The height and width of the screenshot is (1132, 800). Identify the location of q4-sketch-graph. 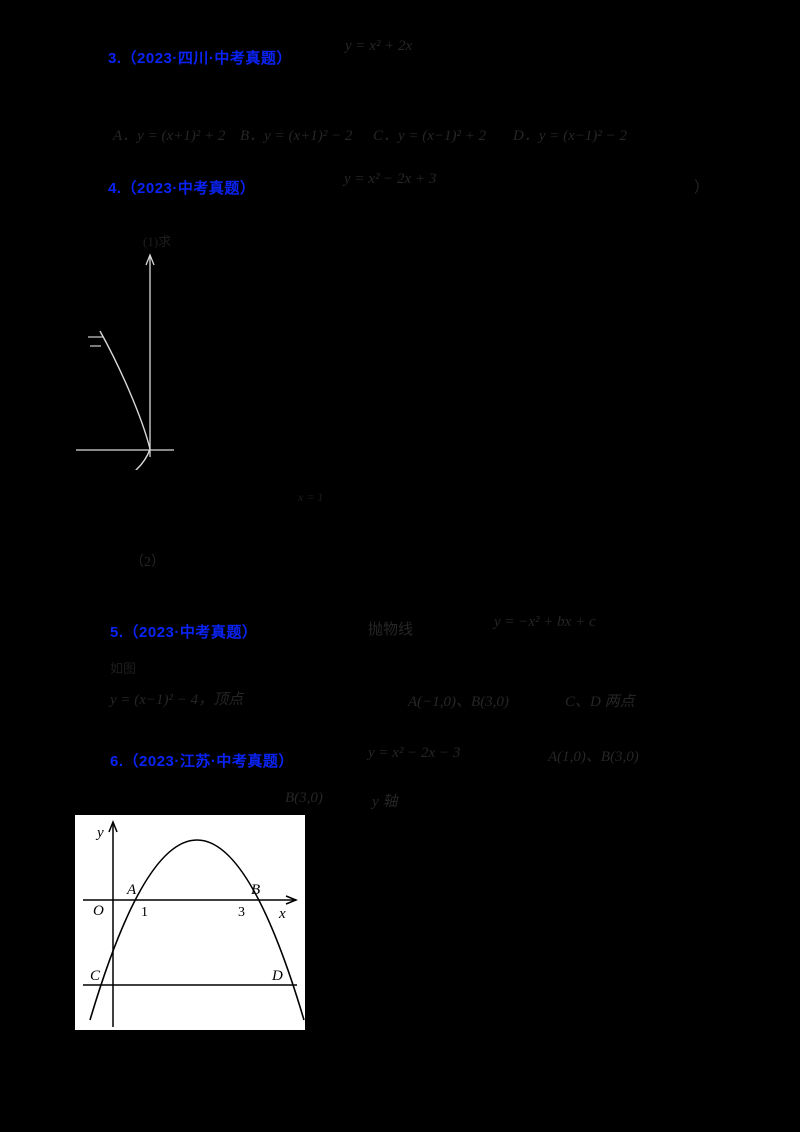
(125, 361).